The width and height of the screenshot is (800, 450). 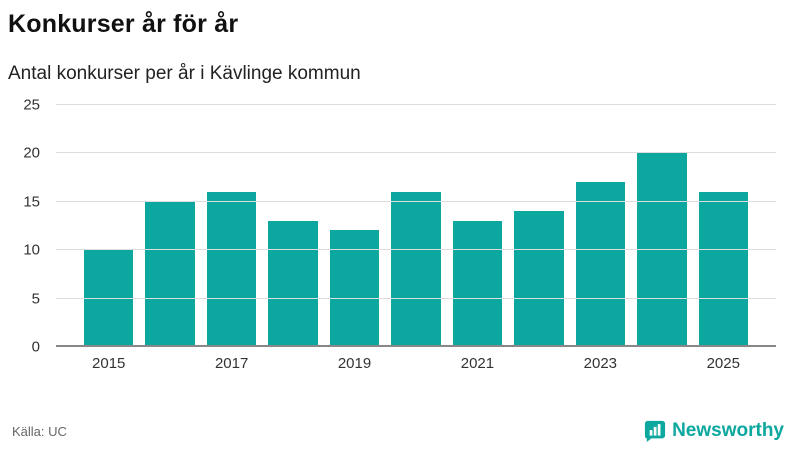 I want to click on y-tick-label-5: 5, so click(x=35, y=299).